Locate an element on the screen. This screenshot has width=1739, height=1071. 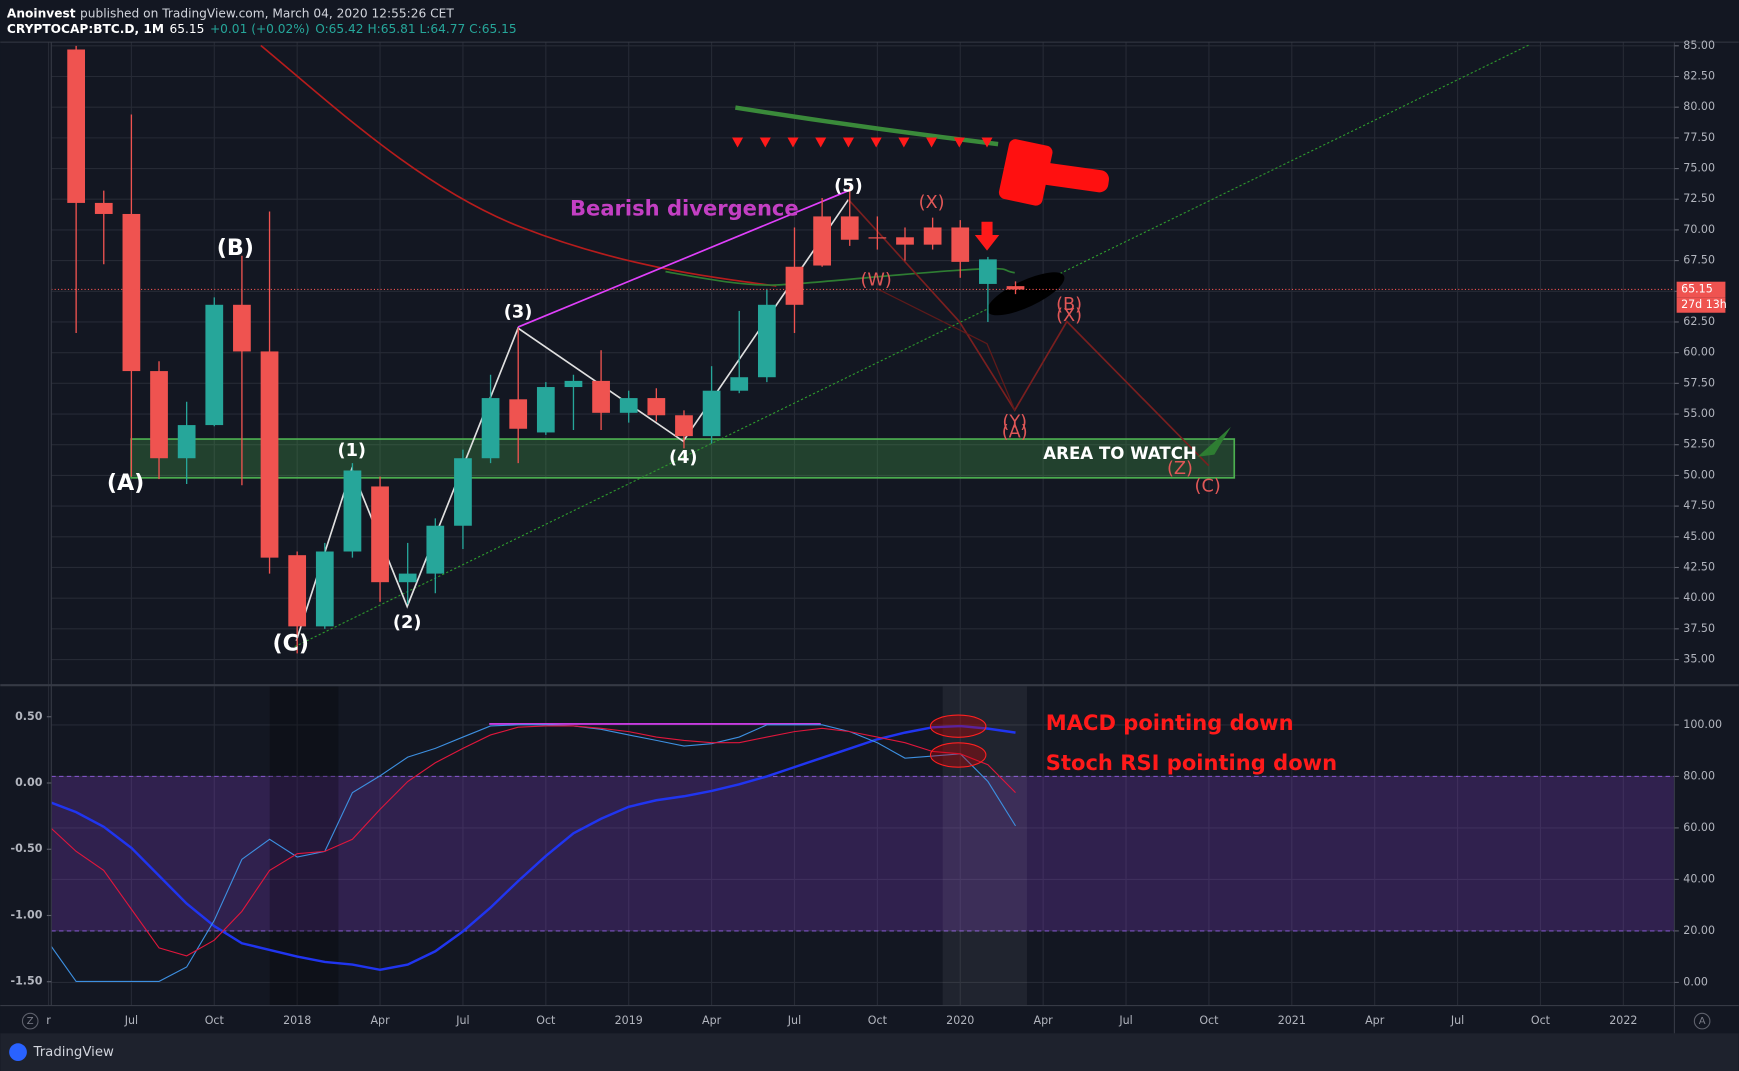
axis-button-label: Z is located at coordinates (30, 1021).